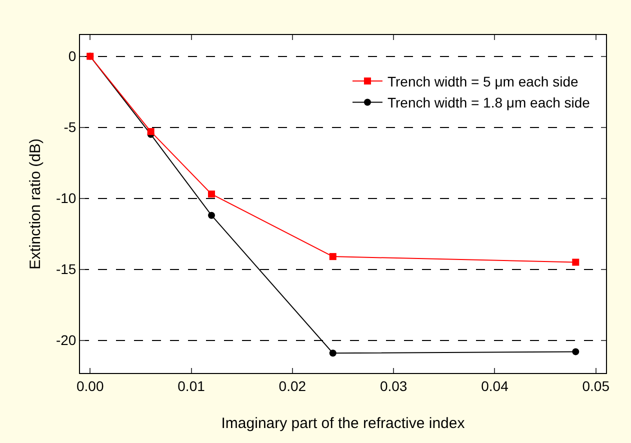 This screenshot has width=631, height=443. What do you see at coordinates (66, 198) in the screenshot?
I see `y-tick-label: -10` at bounding box center [66, 198].